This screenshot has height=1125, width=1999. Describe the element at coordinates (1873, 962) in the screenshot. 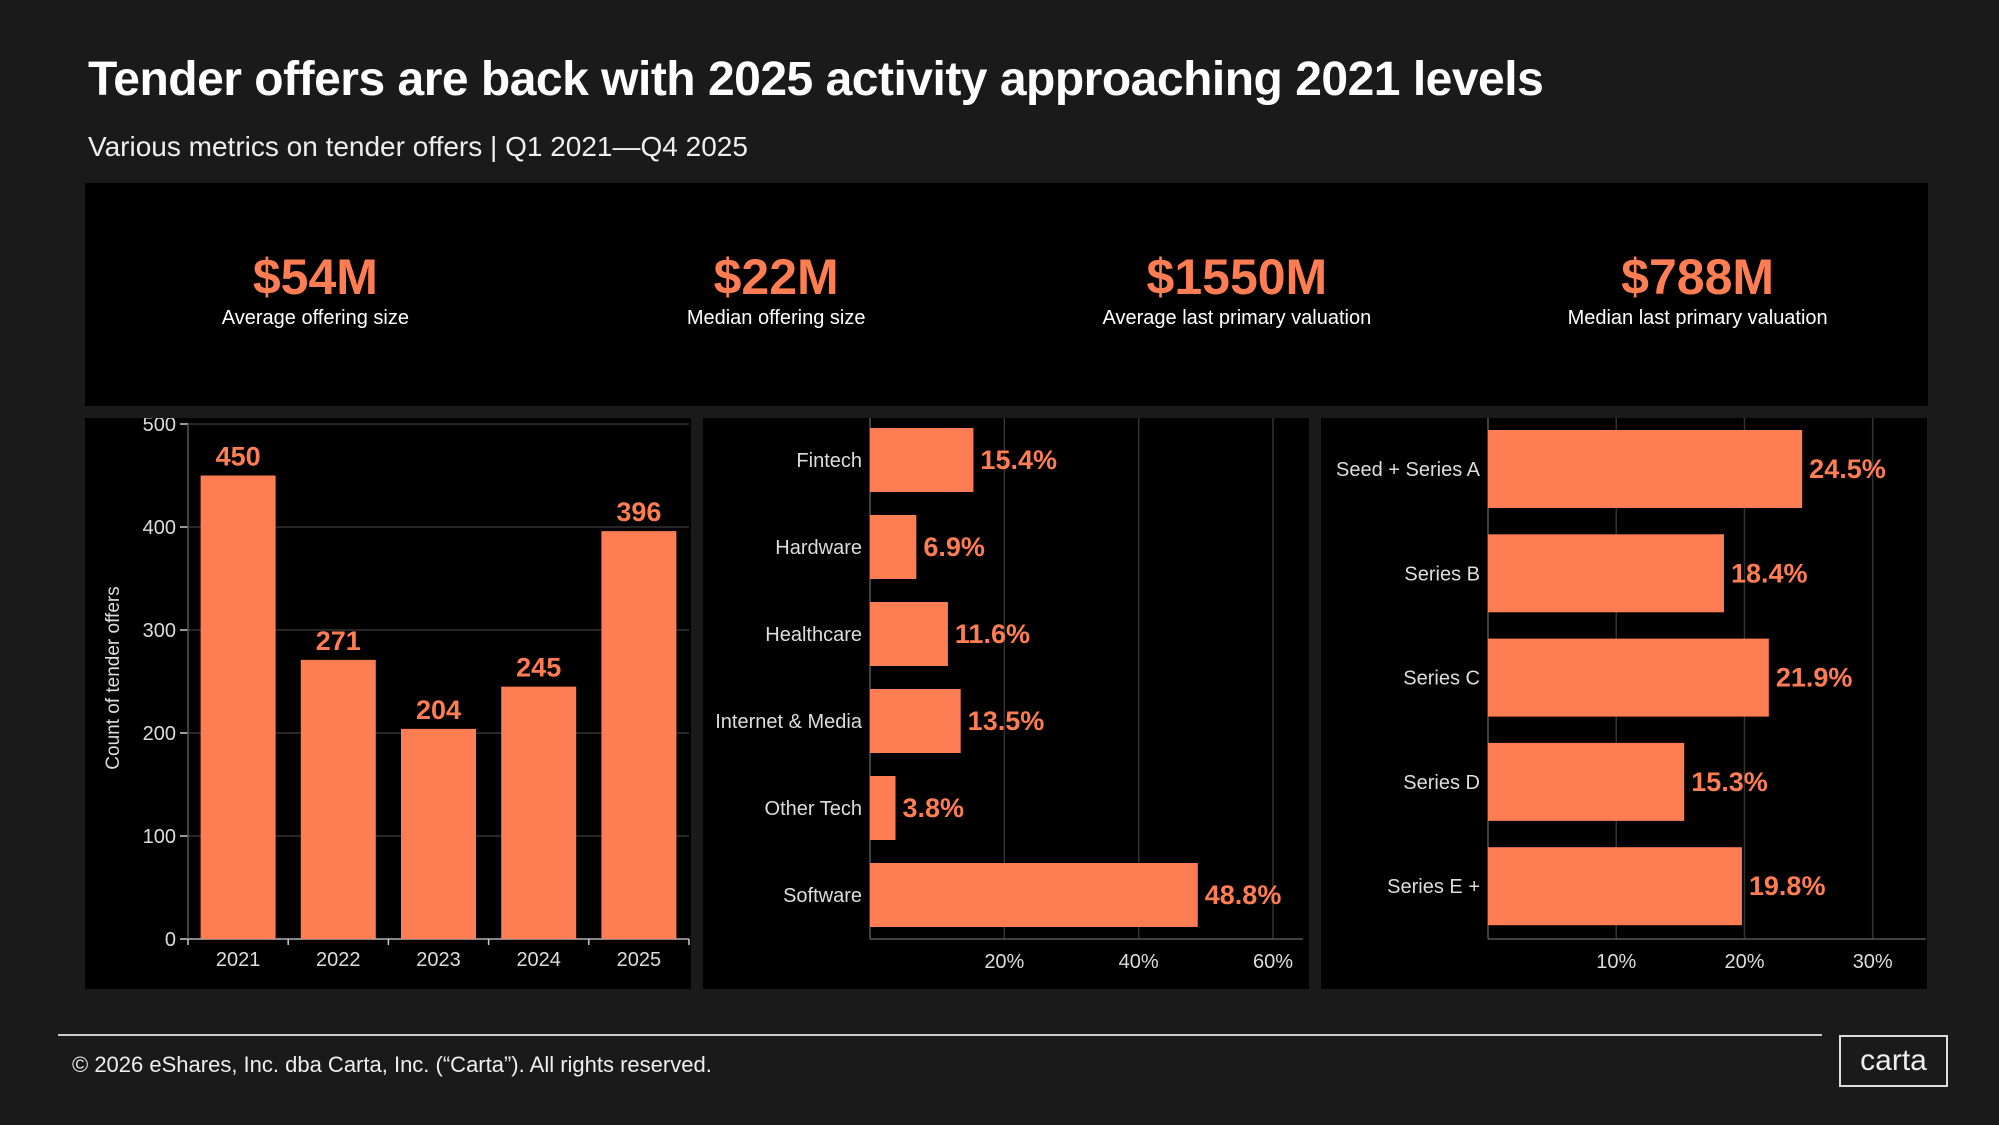

I see `x-tick-label: 30%` at that location.